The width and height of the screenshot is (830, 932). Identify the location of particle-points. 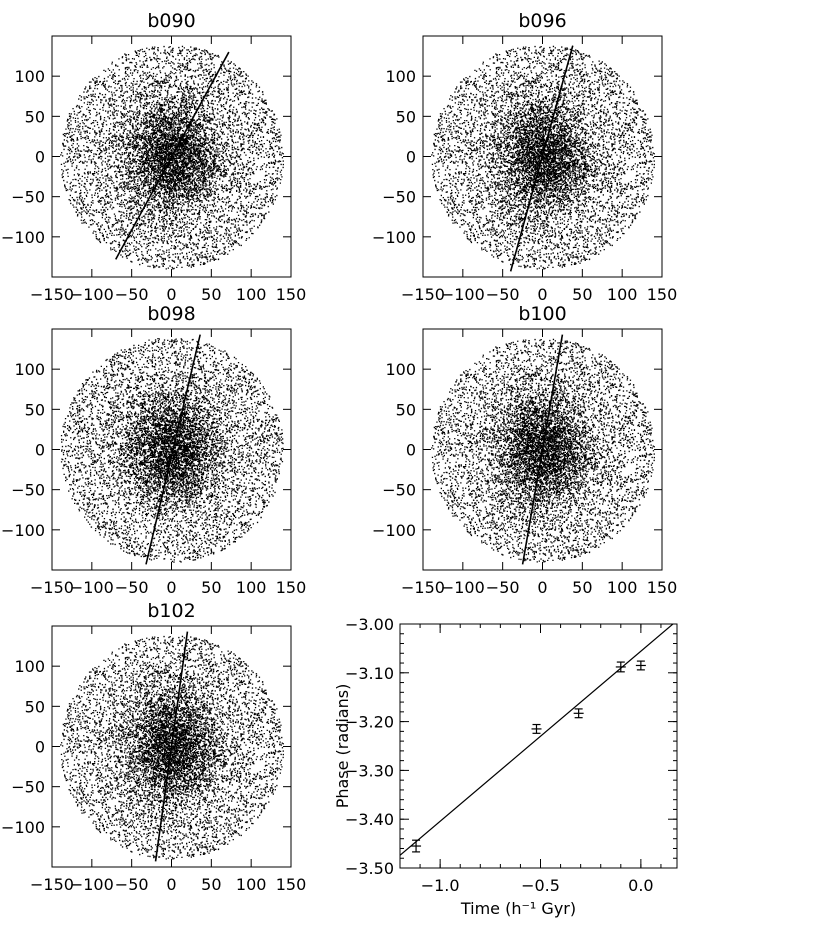
(543, 157).